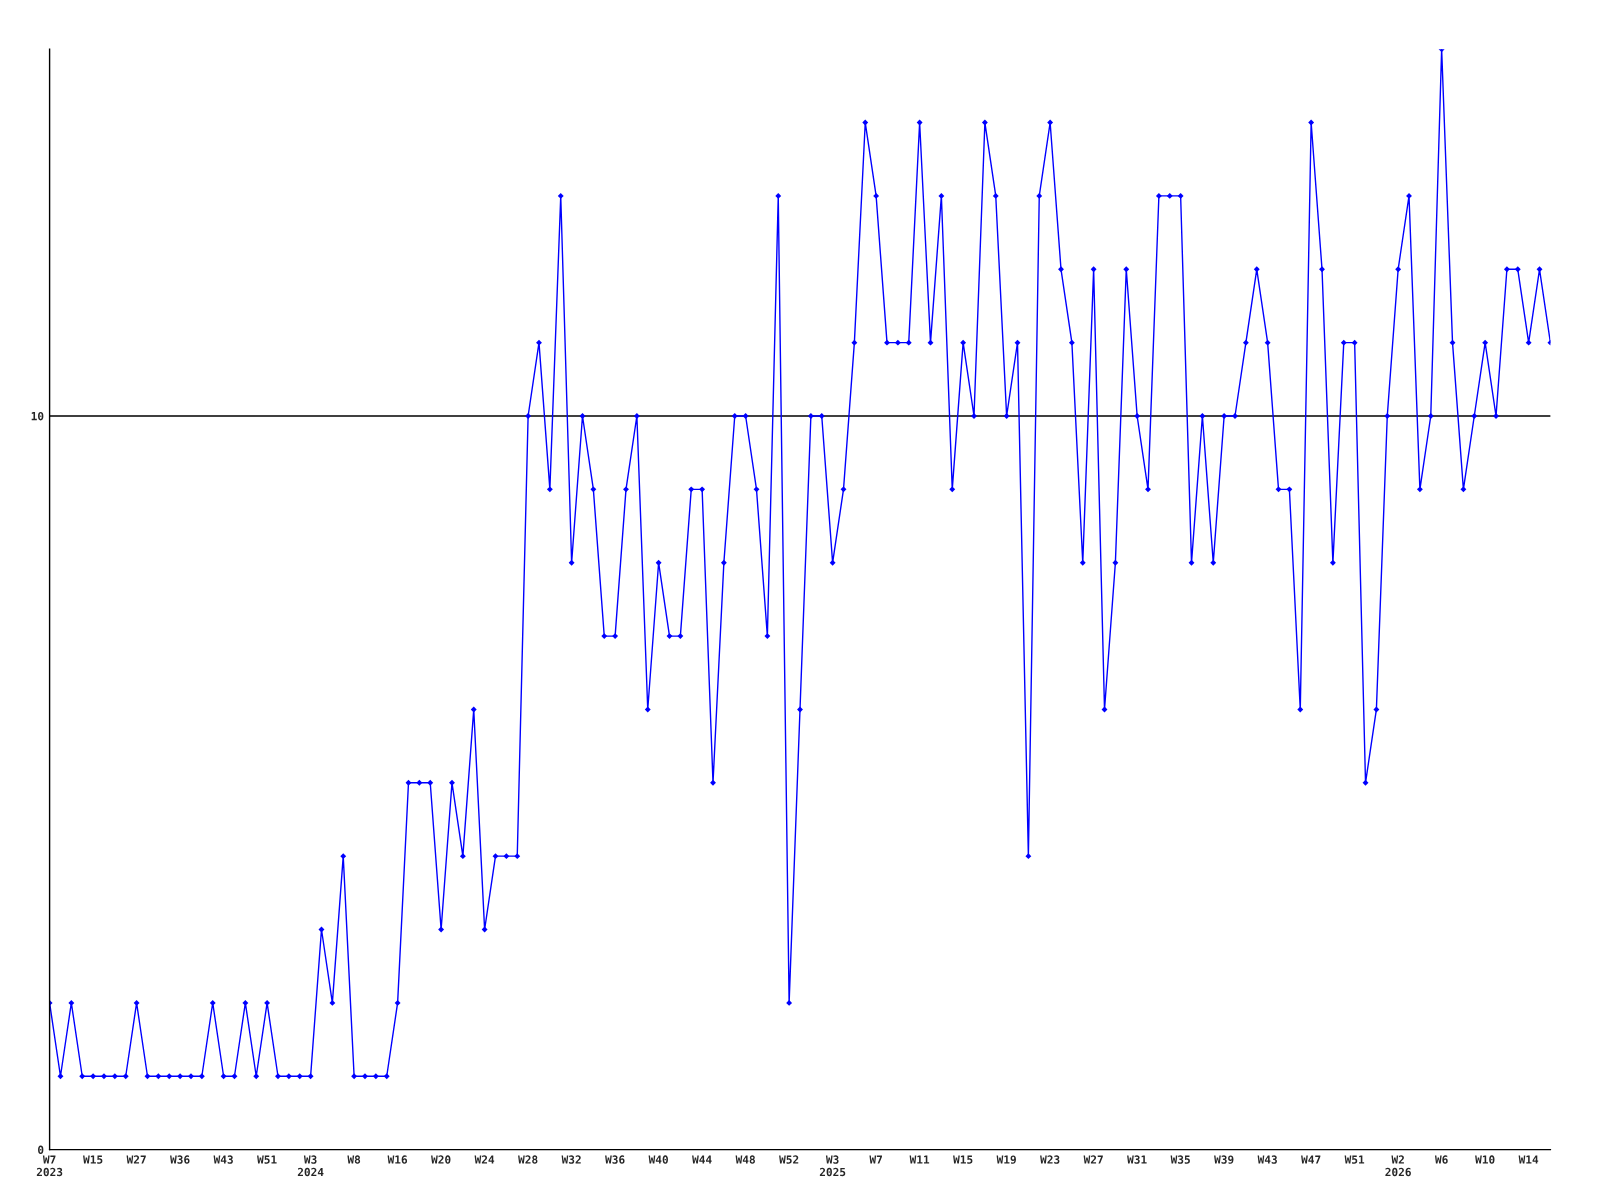  What do you see at coordinates (528, 1159) in the screenshot?
I see `x-tick-label: W28` at bounding box center [528, 1159].